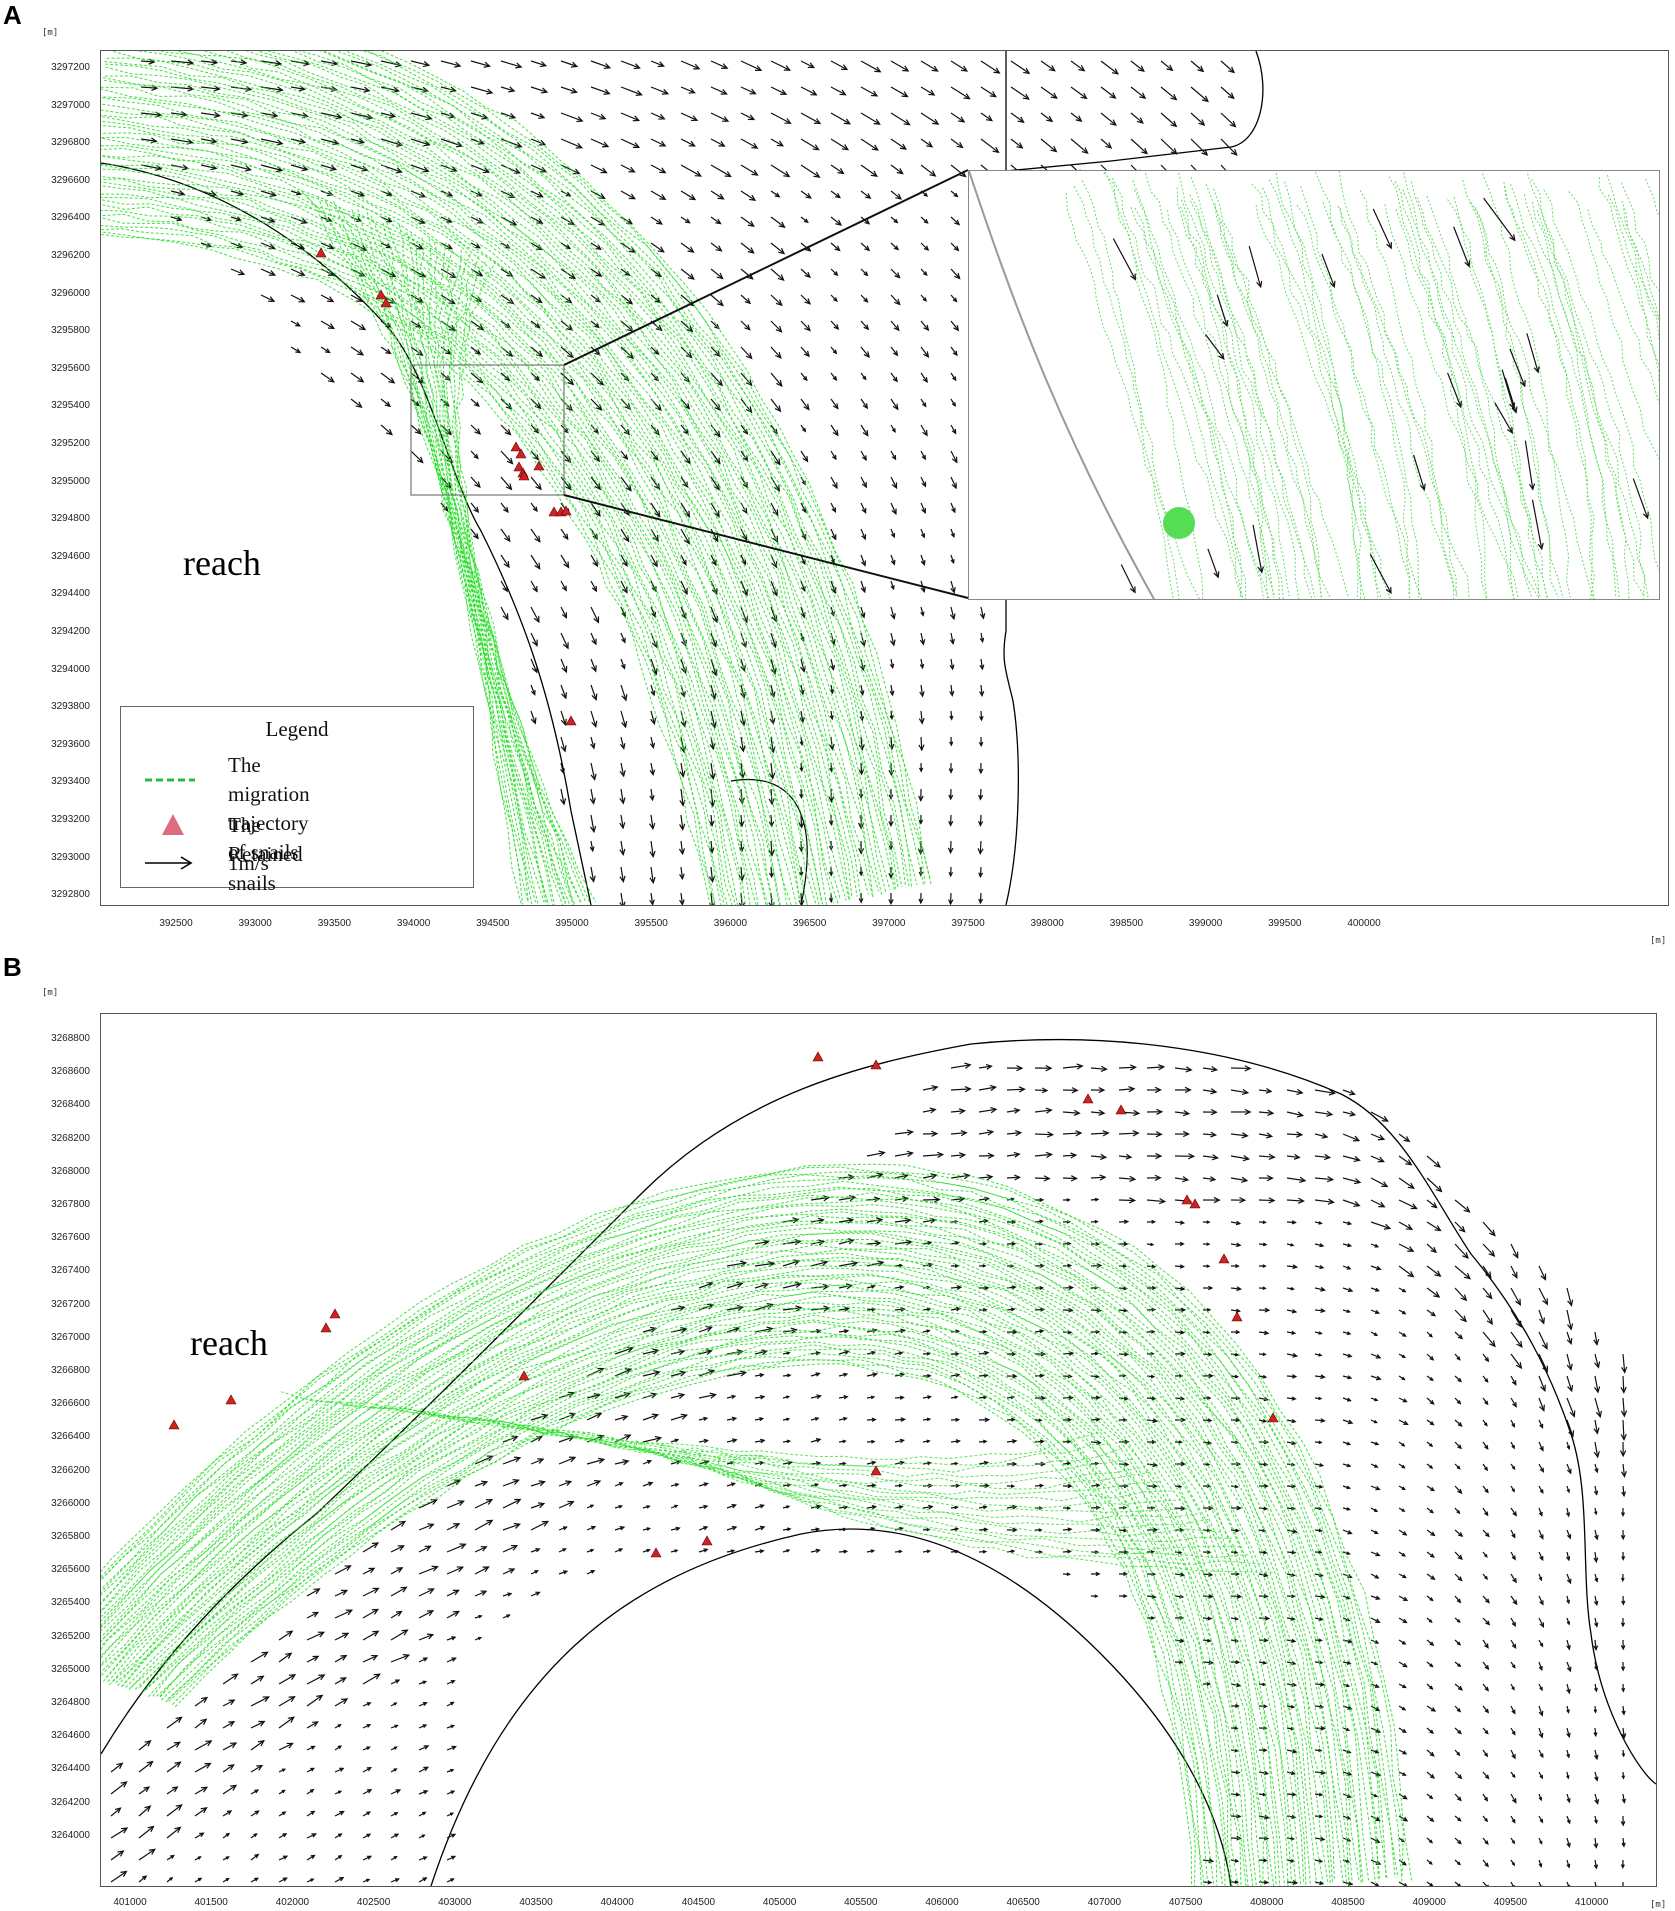  I want to click on y-tick-label: 3266600, so click(70, 1404).